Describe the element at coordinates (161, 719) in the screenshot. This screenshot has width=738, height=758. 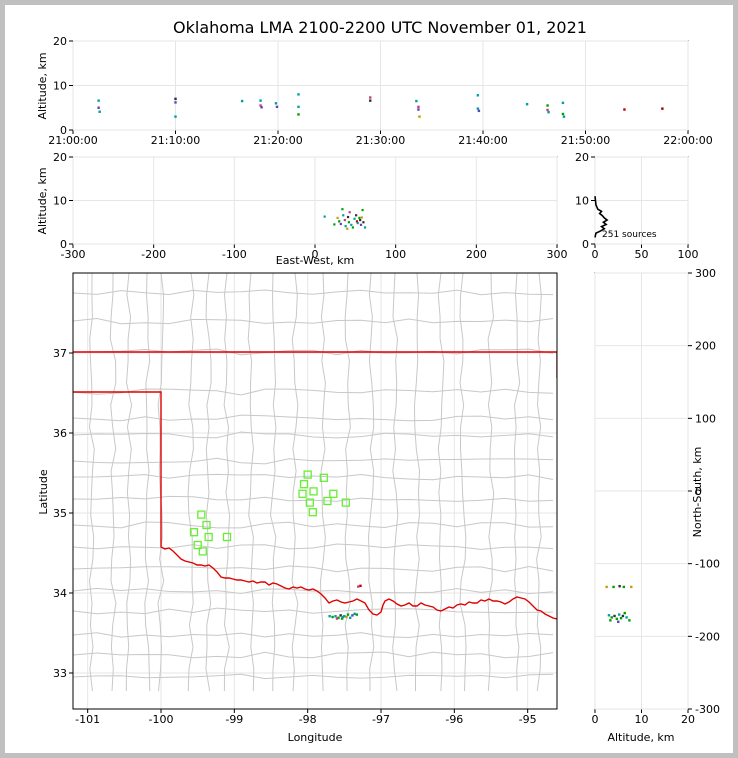
I see `longitude-tick-label: -100` at that location.